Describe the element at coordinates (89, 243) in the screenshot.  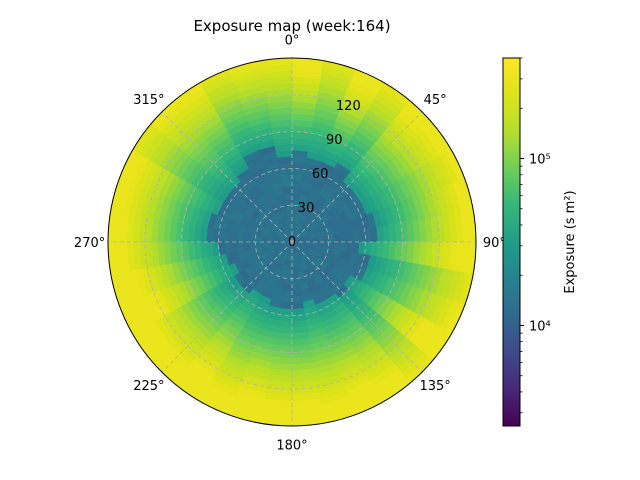
I see `theta-tick-label: 270°` at that location.